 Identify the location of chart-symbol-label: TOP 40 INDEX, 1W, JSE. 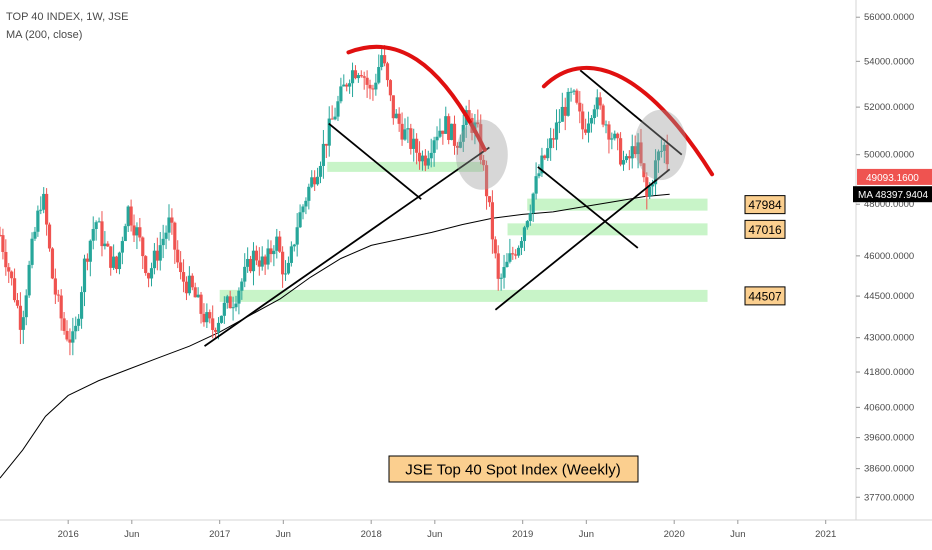
(67, 17).